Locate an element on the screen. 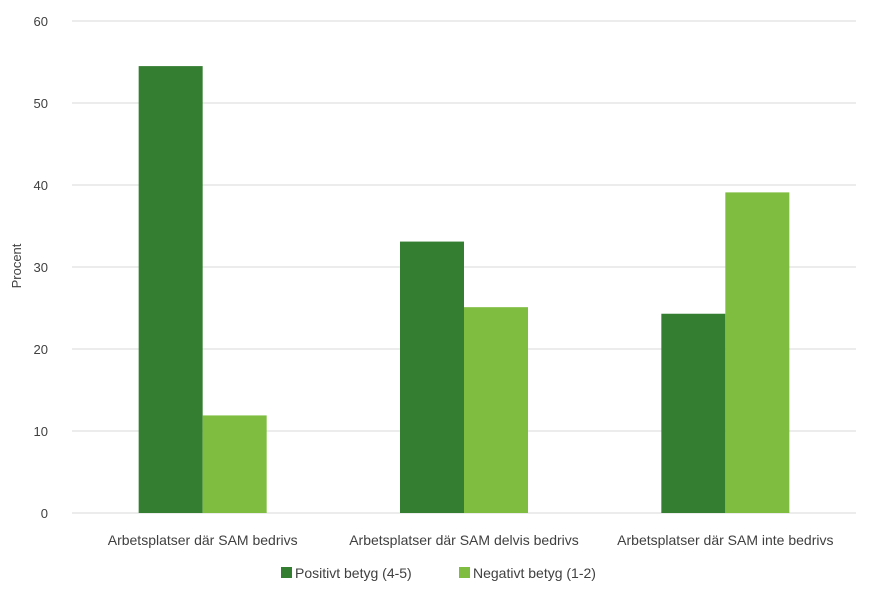 The width and height of the screenshot is (869, 590). y-tick-label: 20 is located at coordinates (41, 349).